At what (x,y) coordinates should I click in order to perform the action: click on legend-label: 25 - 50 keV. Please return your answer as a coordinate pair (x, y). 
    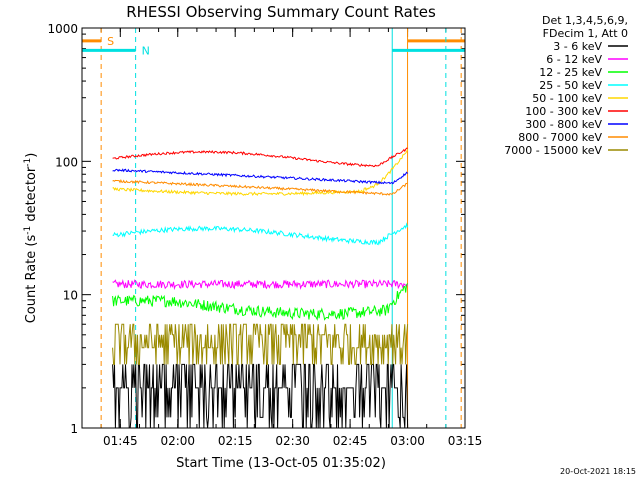
    Looking at the image, I should click on (570, 85).